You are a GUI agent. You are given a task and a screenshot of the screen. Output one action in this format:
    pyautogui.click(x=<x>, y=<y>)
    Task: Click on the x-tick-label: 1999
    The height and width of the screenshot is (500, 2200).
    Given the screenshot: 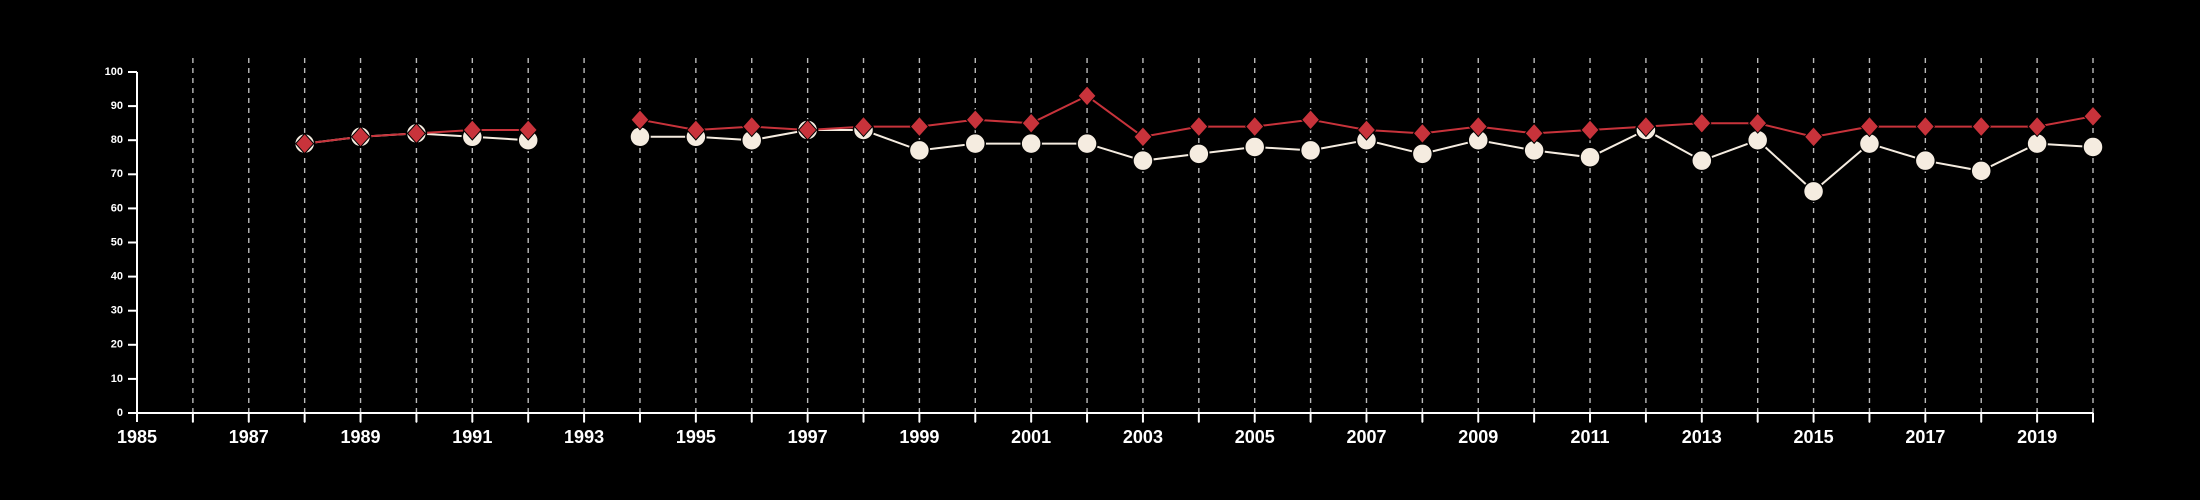 What is the action you would take?
    pyautogui.click(x=919, y=437)
    